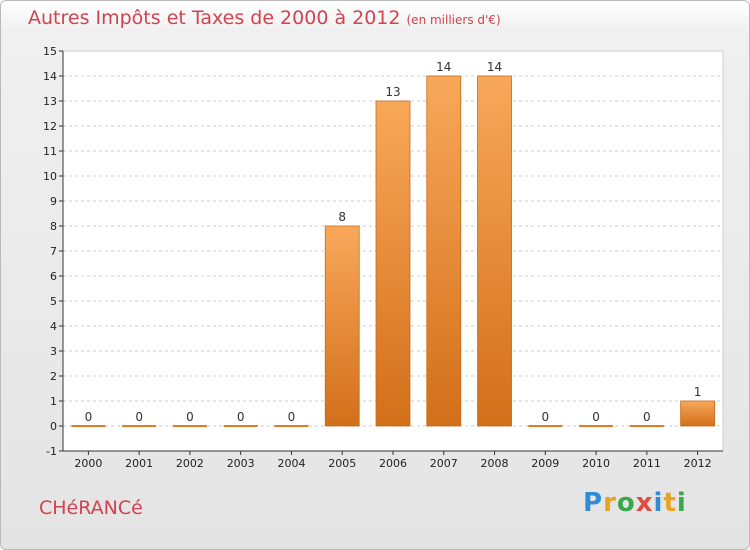 This screenshot has width=750, height=550. What do you see at coordinates (545, 463) in the screenshot?
I see `x-tick-label: 2009` at bounding box center [545, 463].